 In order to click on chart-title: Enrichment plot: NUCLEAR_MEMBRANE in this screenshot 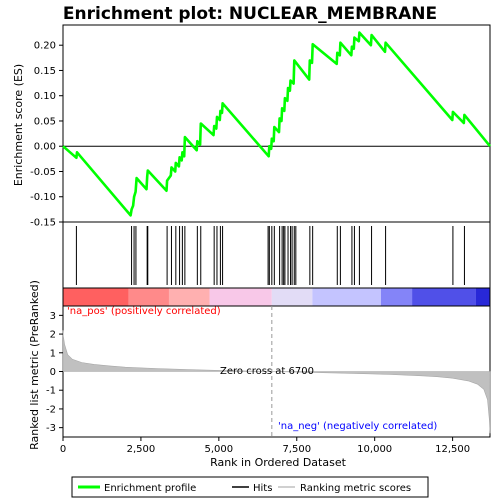, I will do `click(250, 14)`.